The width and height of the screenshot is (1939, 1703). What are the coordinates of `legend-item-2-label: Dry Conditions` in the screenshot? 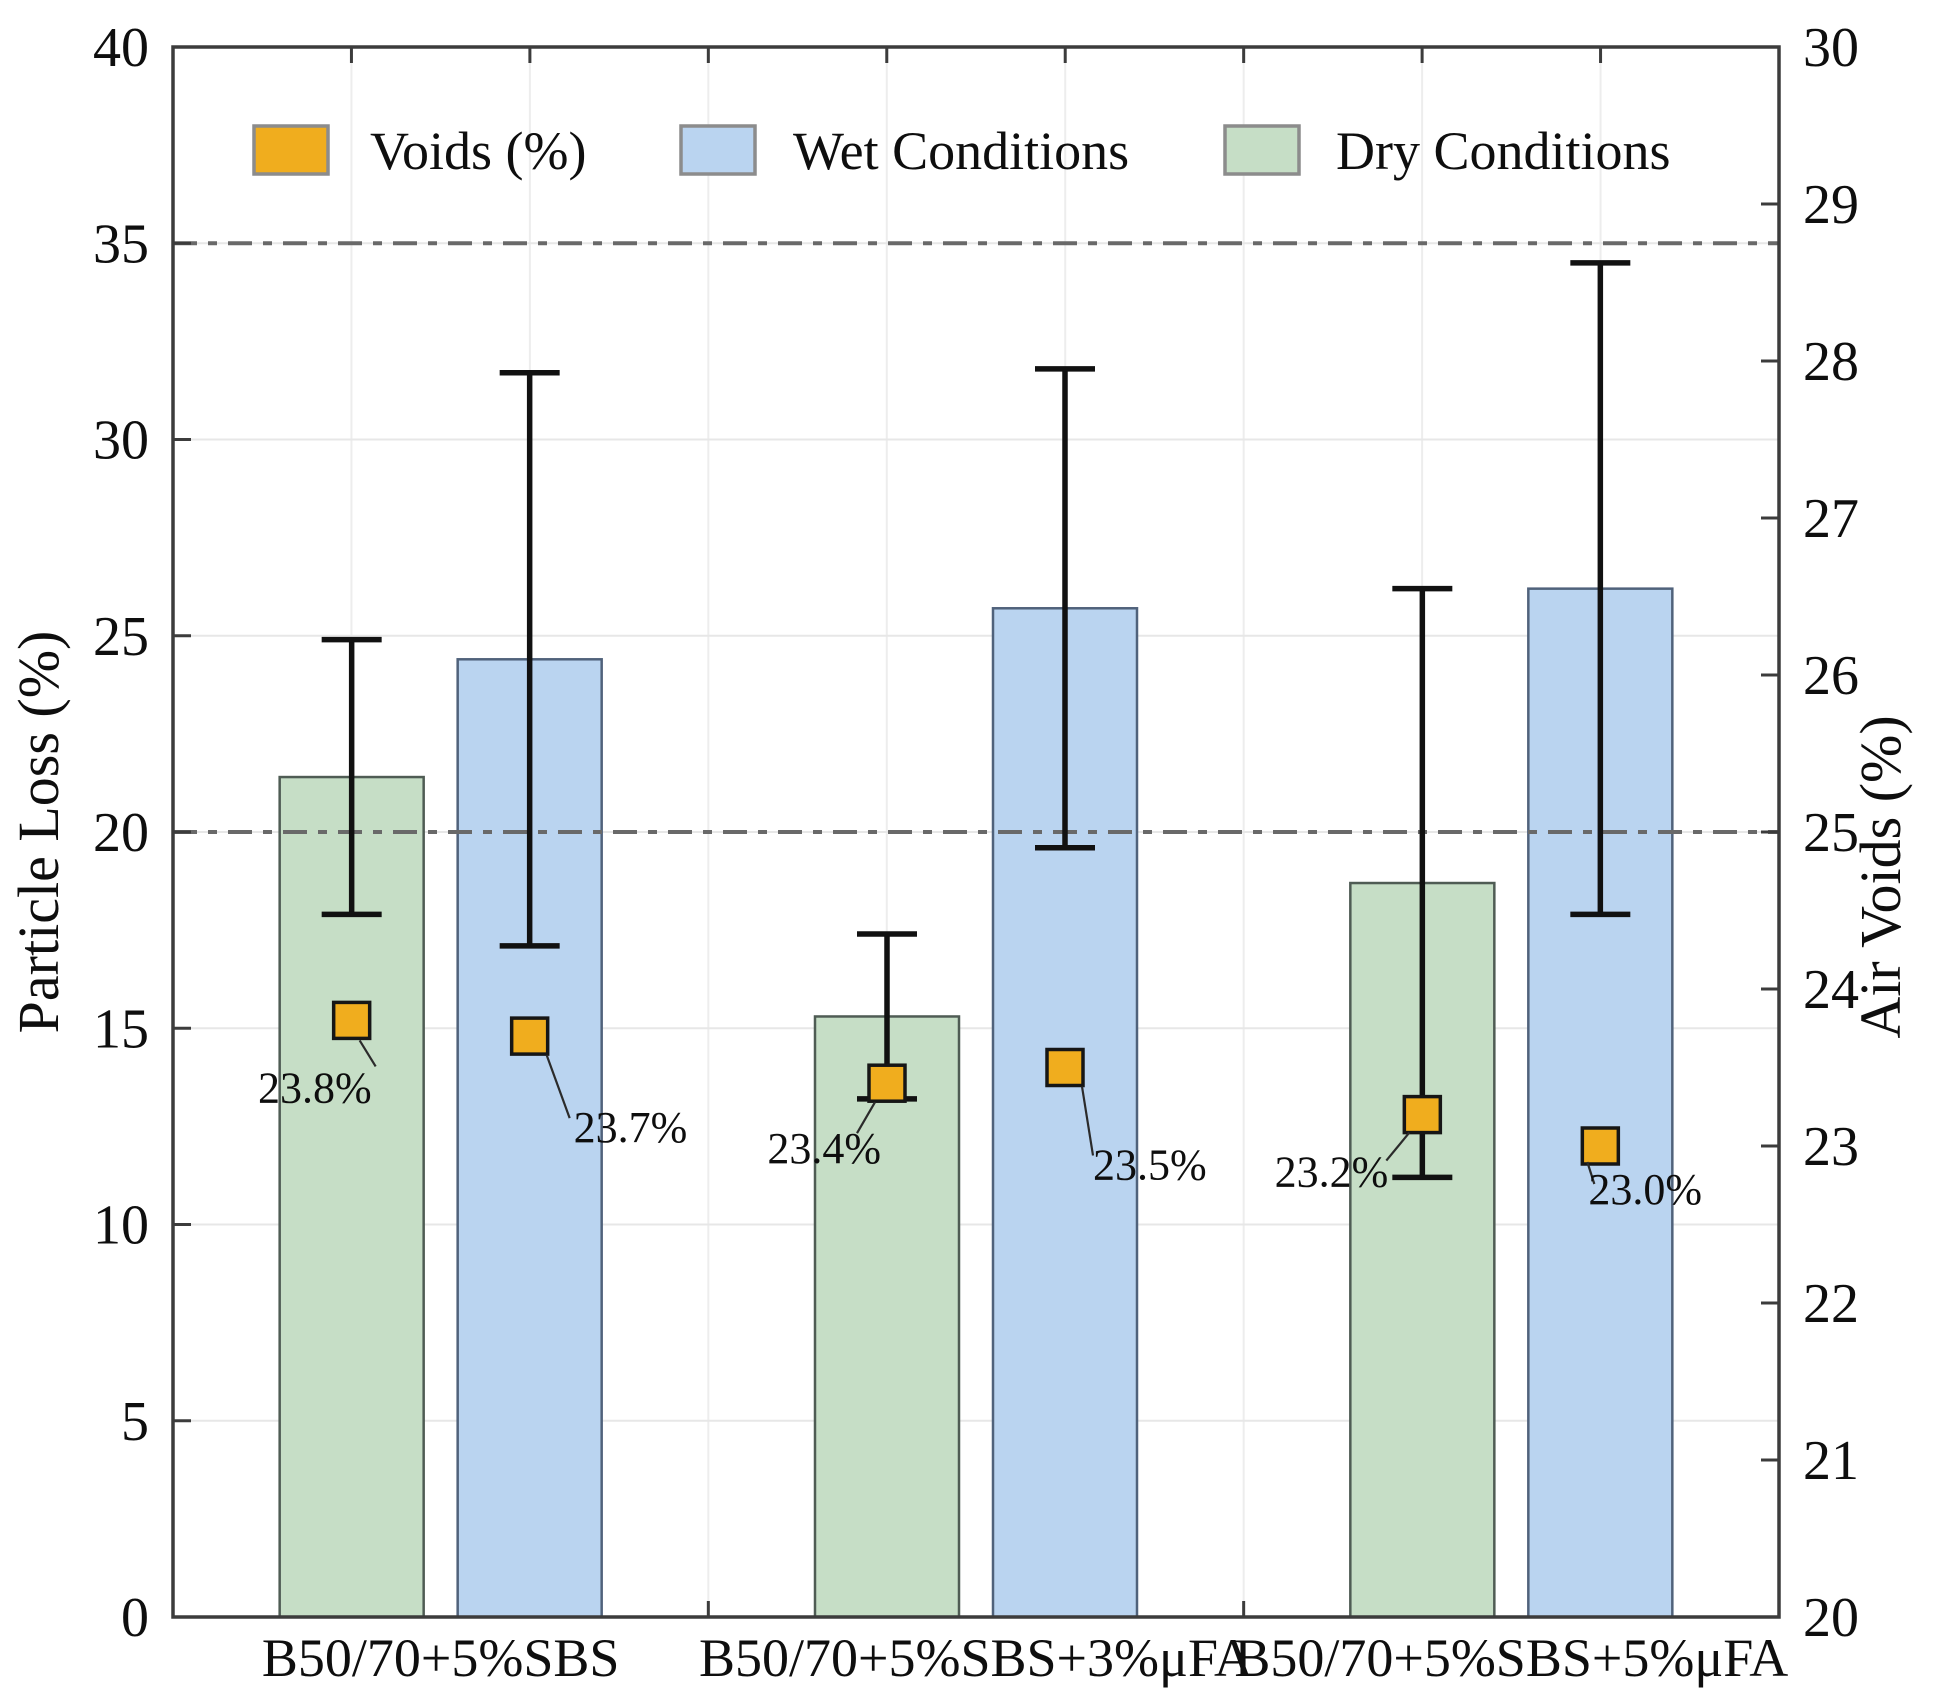 It's located at (1503, 151).